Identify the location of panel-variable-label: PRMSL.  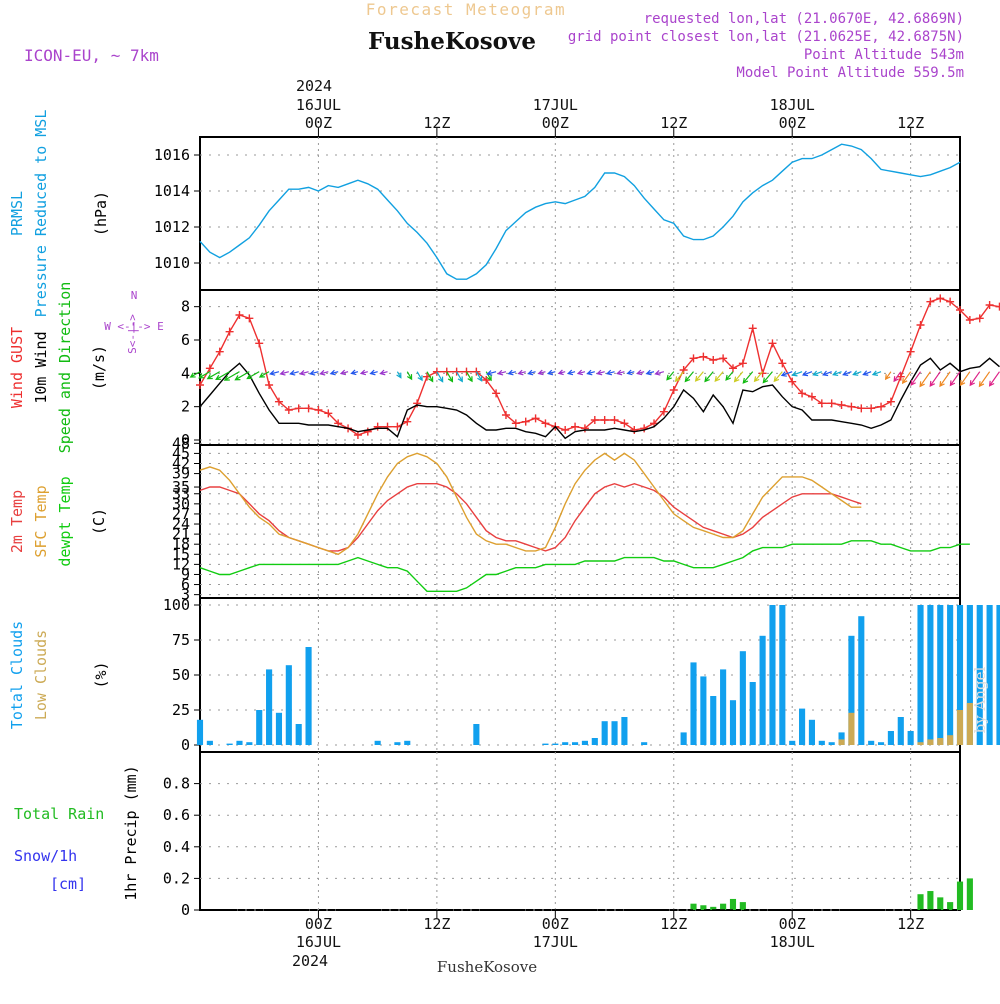
(17, 213).